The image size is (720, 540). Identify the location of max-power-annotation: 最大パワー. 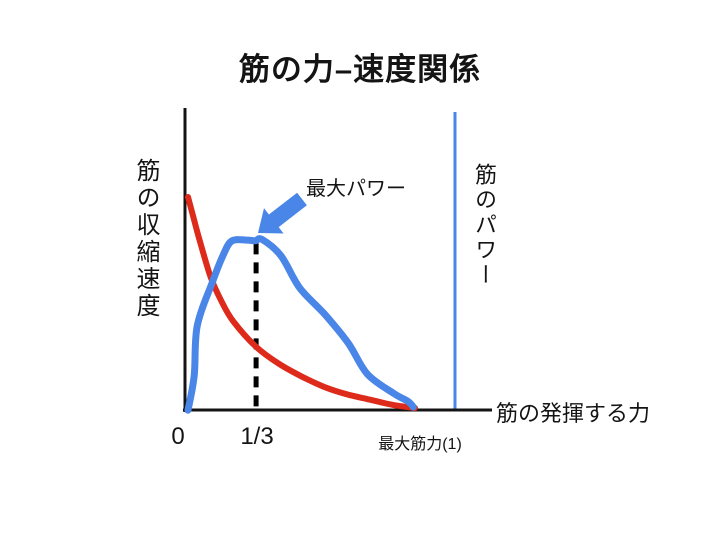
(356, 189).